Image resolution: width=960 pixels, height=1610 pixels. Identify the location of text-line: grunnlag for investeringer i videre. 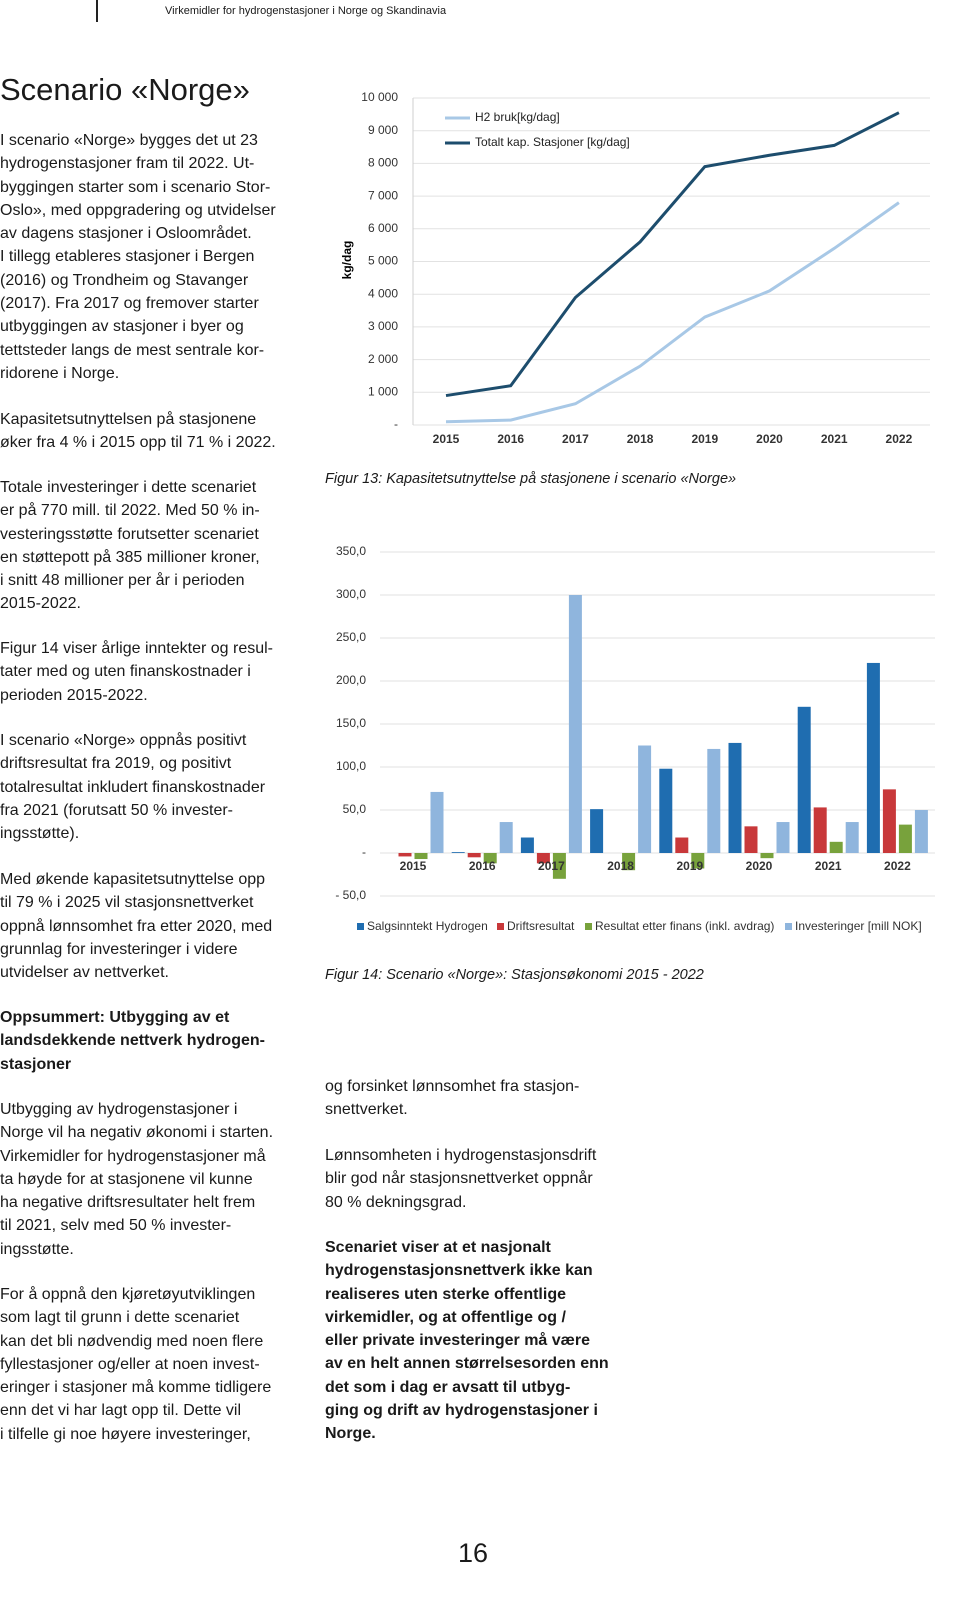
(119, 949).